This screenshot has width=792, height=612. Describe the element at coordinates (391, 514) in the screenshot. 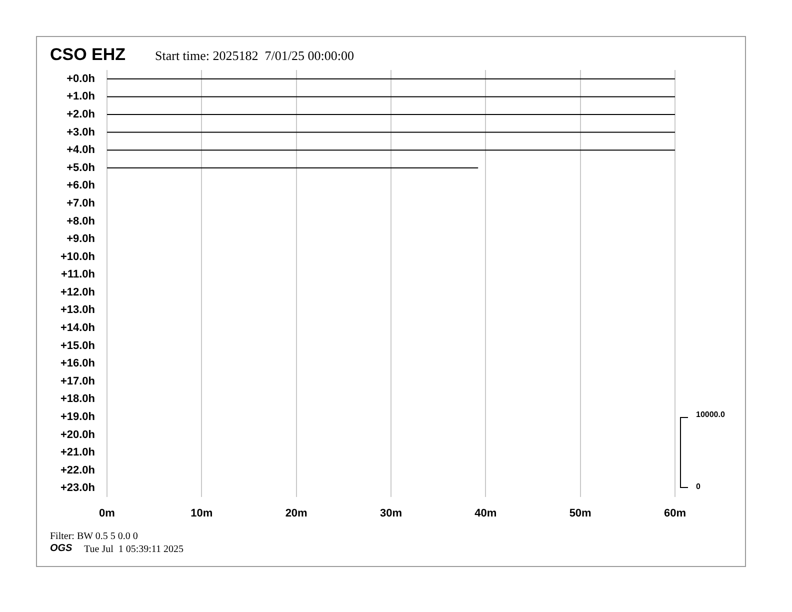

I see `x-tick-label: 30m` at that location.